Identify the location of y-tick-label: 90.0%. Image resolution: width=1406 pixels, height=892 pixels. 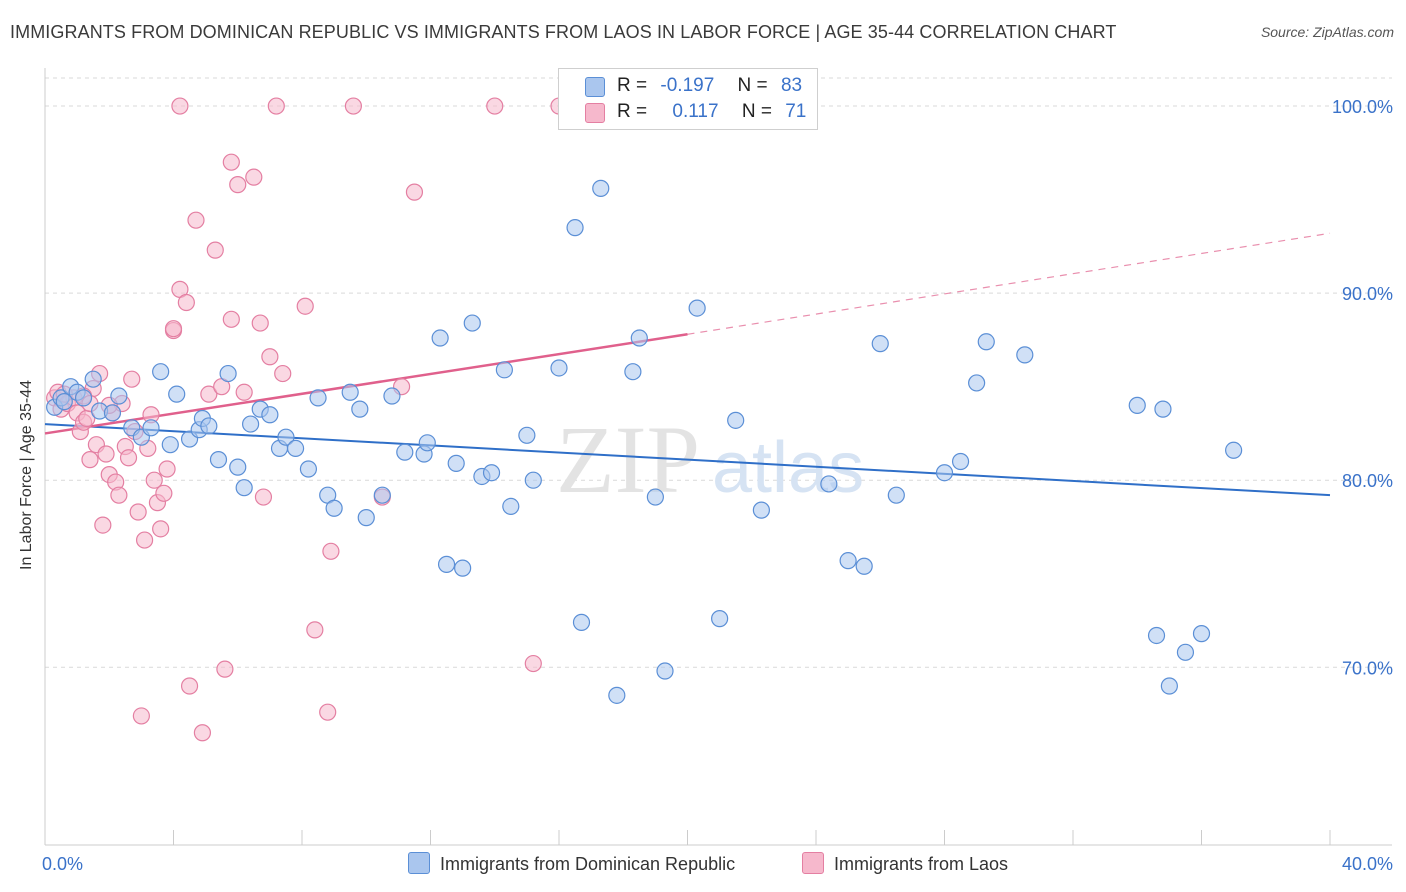
(1367, 294).